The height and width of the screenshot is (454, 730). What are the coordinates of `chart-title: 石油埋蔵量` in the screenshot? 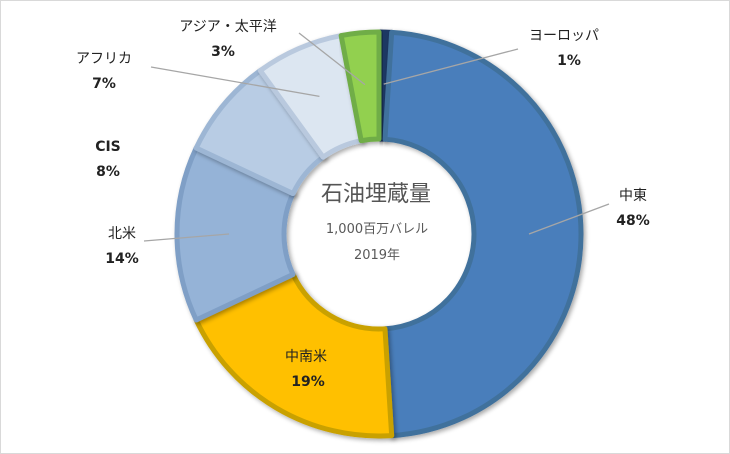 It's located at (376, 194).